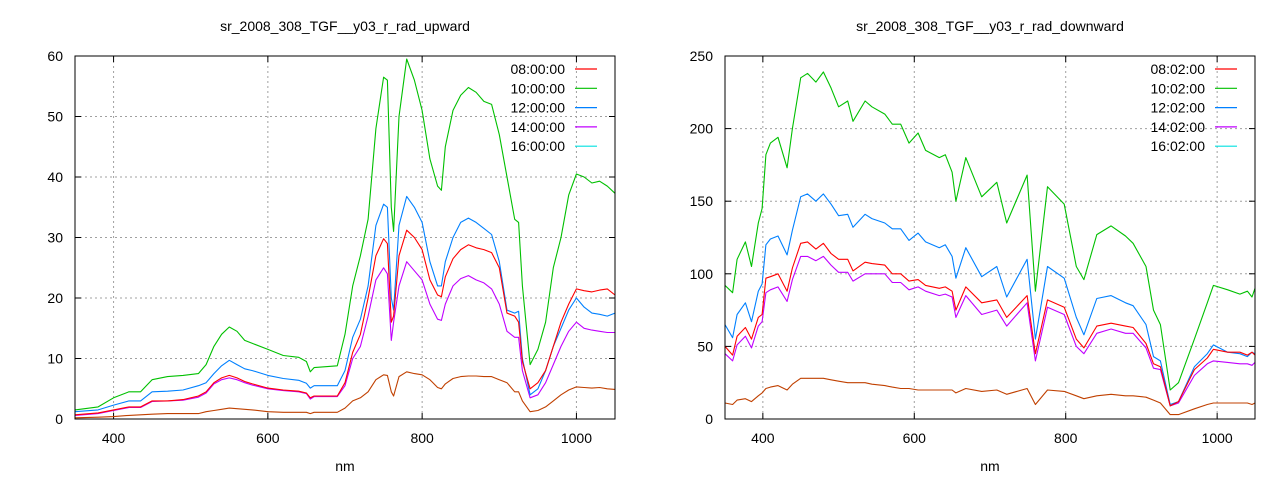 This screenshot has height=485, width=1280. I want to click on y-tick-label: 10, so click(55, 359).